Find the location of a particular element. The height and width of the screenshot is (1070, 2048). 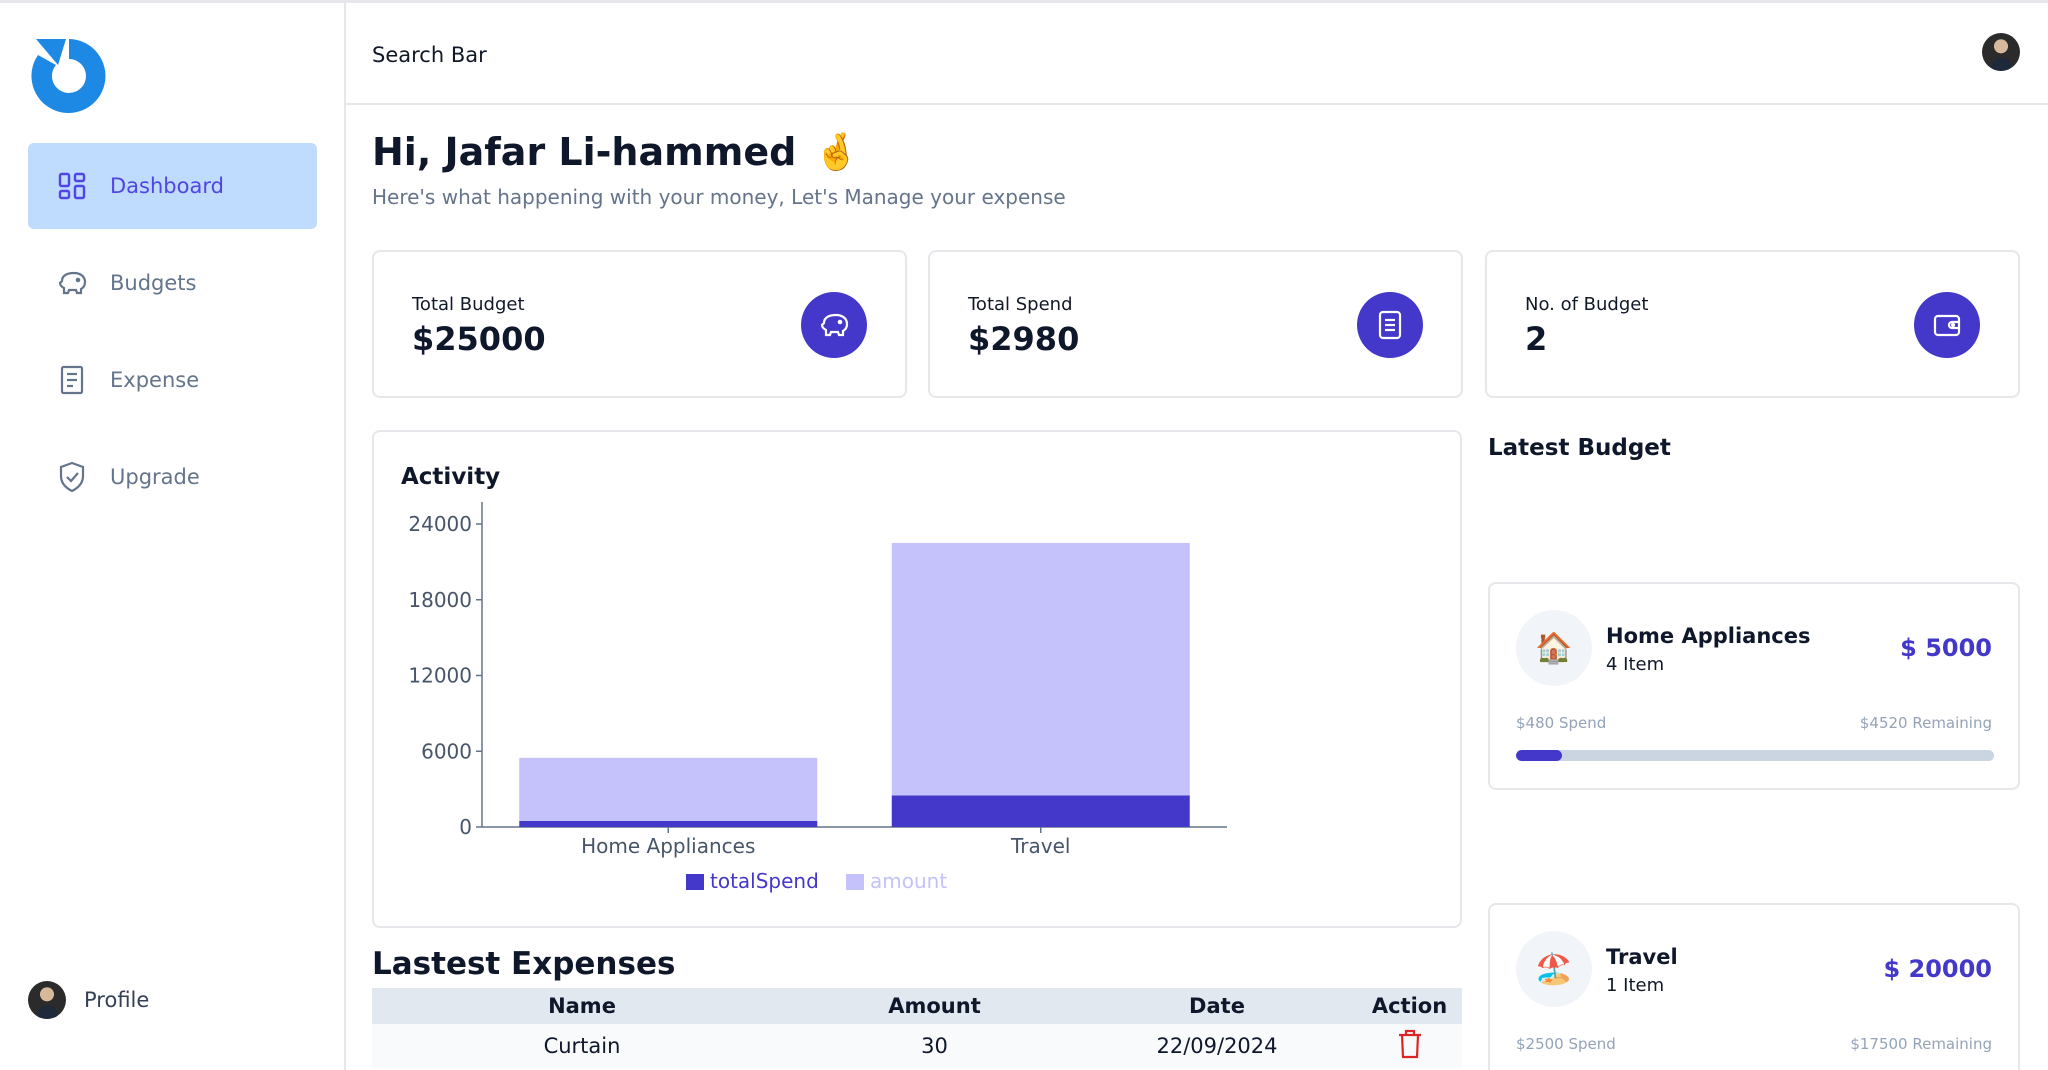

budget-name: Travel is located at coordinates (1642, 957).